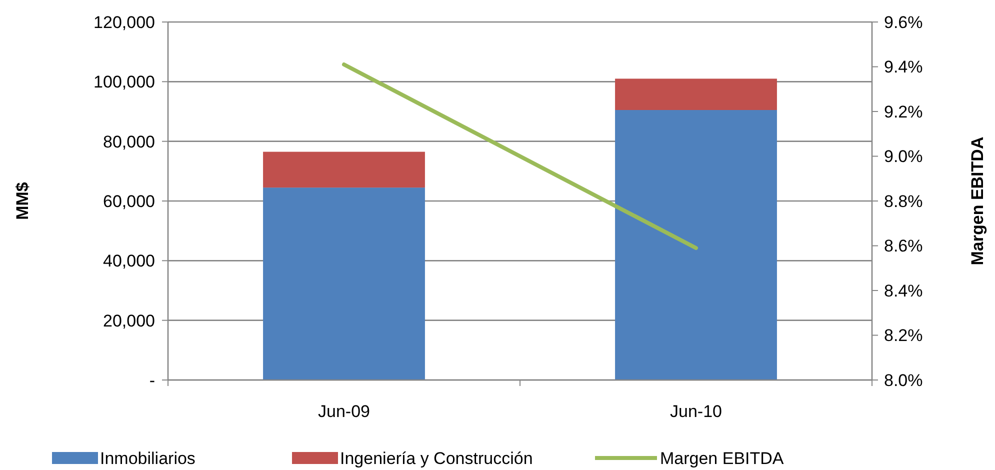 This screenshot has width=995, height=470. I want to click on y-tick-label: 40,000, so click(129, 261).